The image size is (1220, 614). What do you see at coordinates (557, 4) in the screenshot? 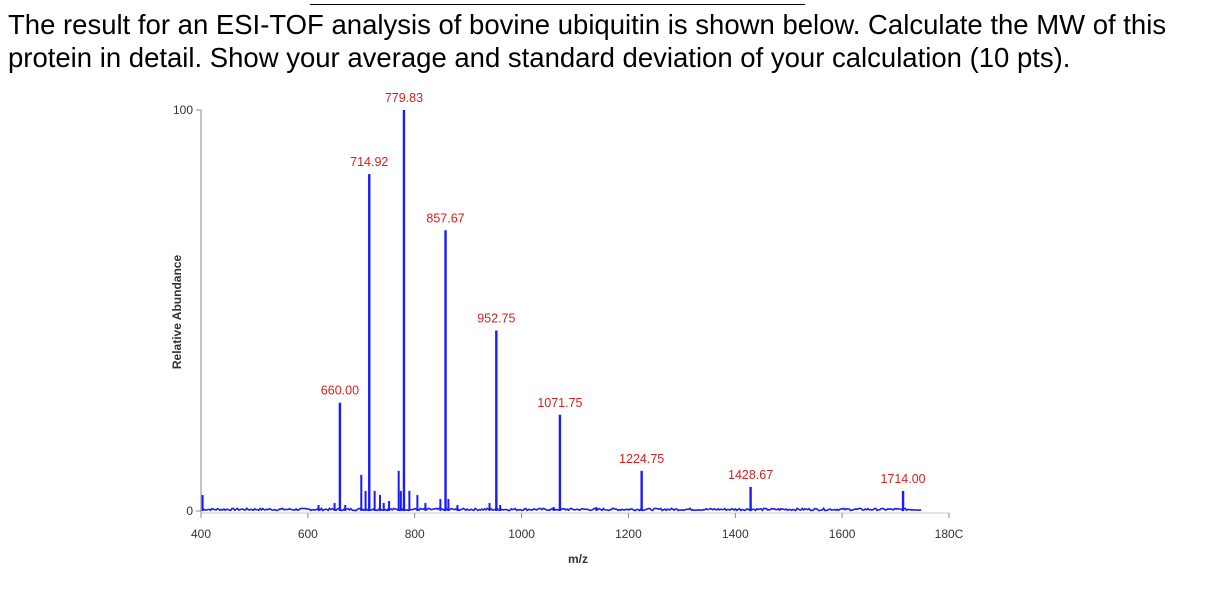
I see `top-rule` at bounding box center [557, 4].